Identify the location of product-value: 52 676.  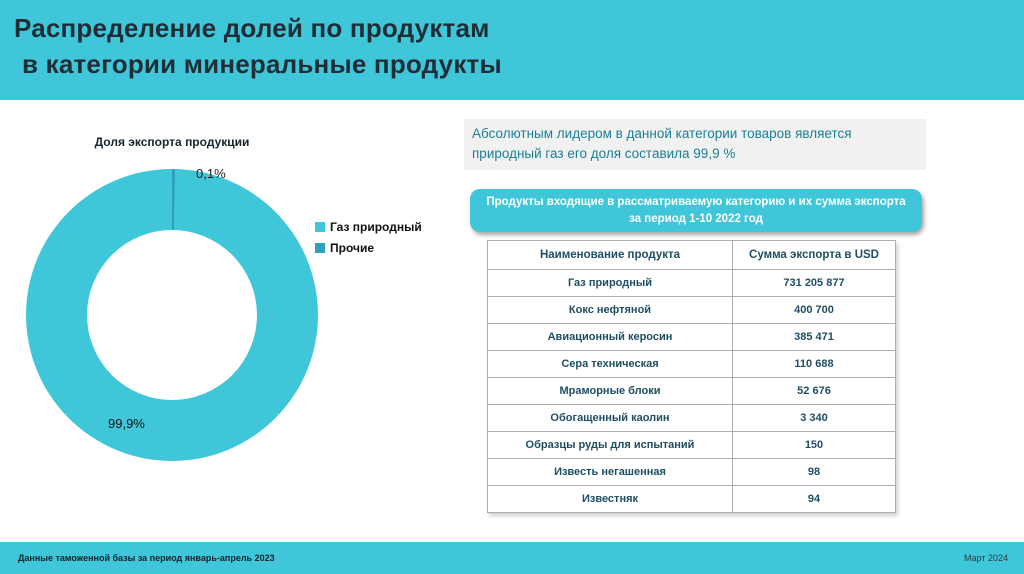
(814, 391).